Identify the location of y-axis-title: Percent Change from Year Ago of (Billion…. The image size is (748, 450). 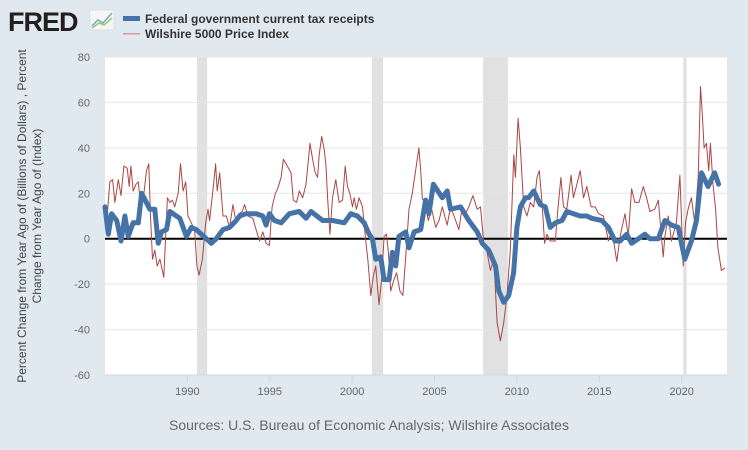
(29, 216).